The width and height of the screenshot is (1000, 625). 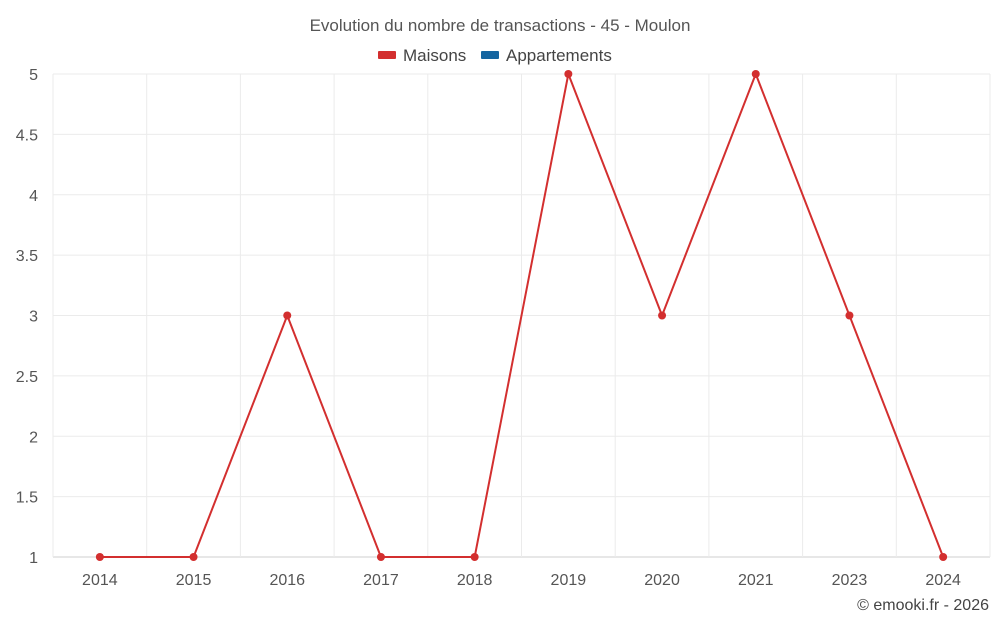 I want to click on y-axis-ticks: 1 1.5 2 2.5 3 3.5 4 4.5 5, so click(x=27, y=317).